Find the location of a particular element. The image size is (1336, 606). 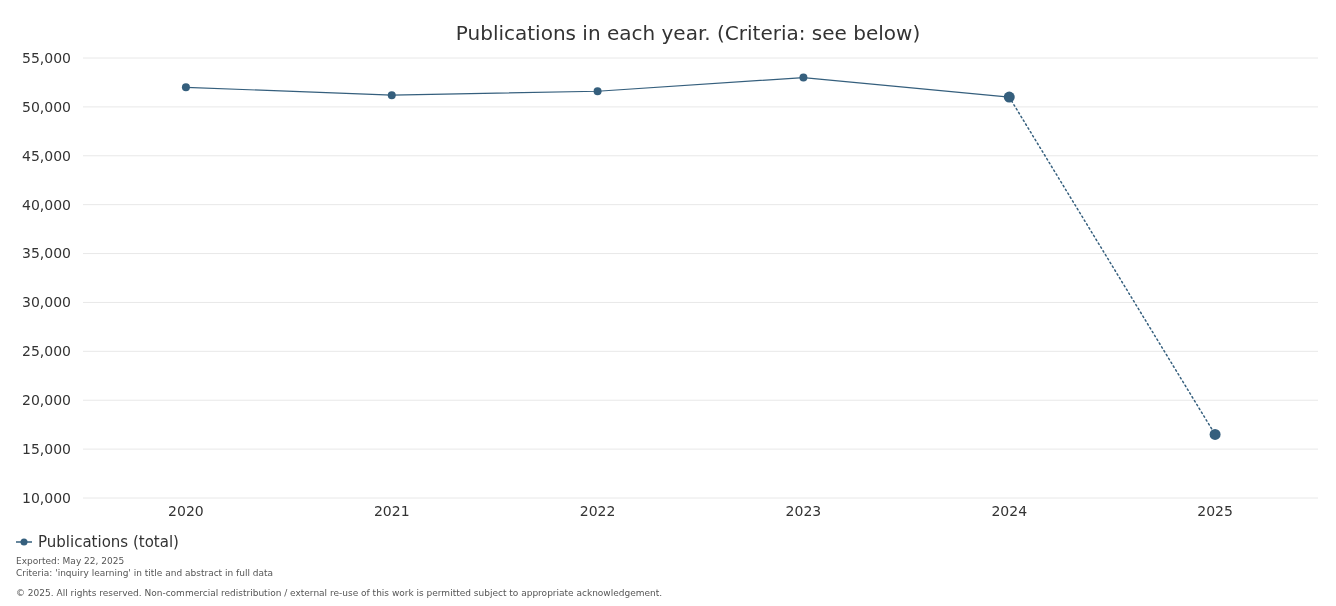

x-tick-label: 2020 is located at coordinates (186, 511).